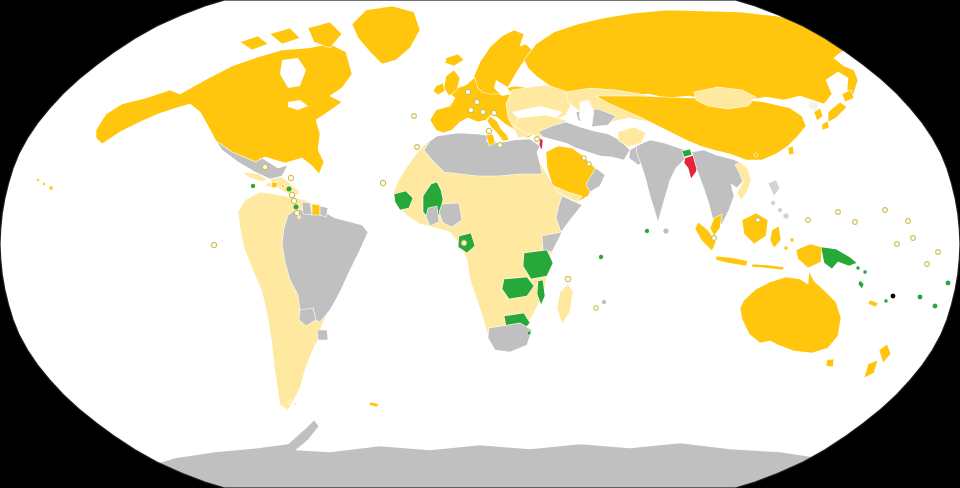 Image resolution: width=960 pixels, height=488 pixels. Describe the element at coordinates (214, 245) in the screenshot. I see `region-galapagos` at that location.